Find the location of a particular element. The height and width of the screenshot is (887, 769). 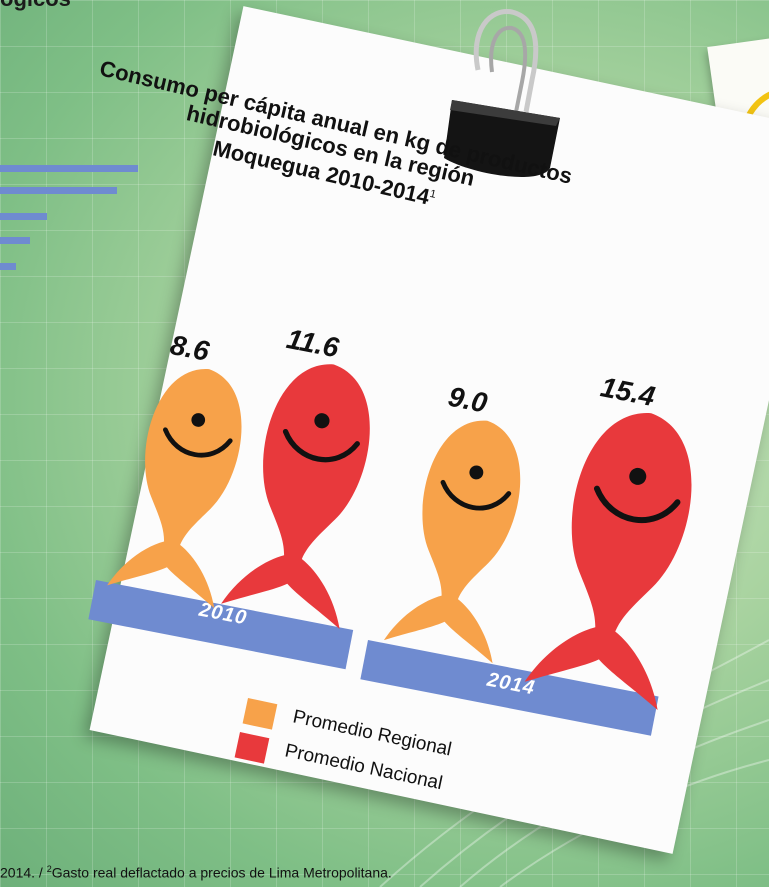

footnote-sup: 2 is located at coordinates (49, 869).